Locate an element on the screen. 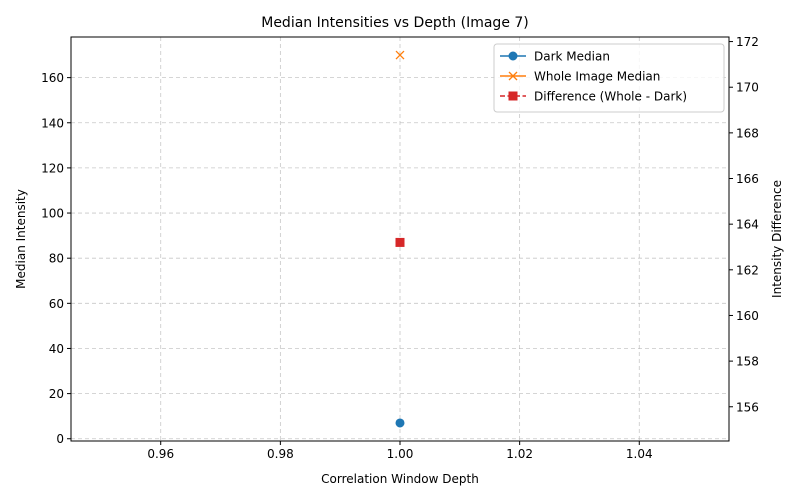  data-point-whole-image-median is located at coordinates (400, 55).